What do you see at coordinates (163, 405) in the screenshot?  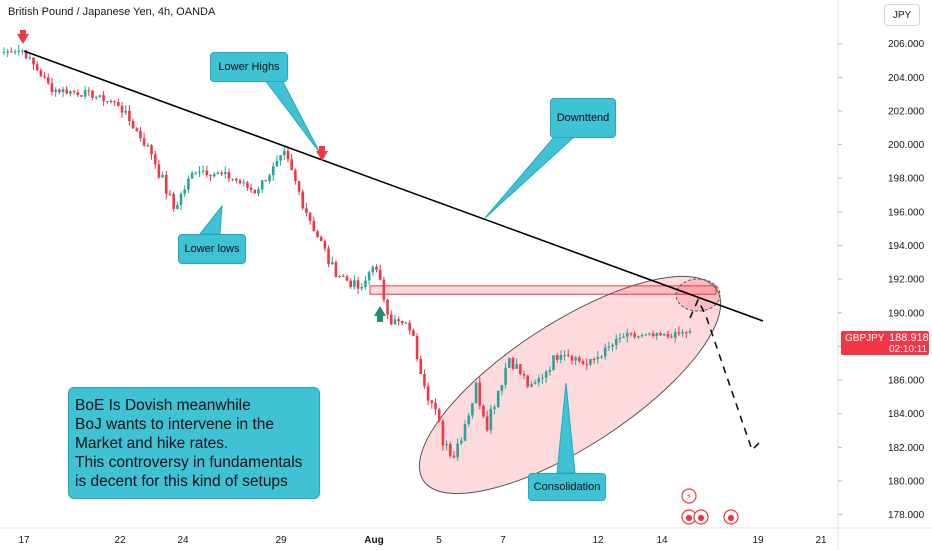 I see `note-line: BoE Is Dovish meanwhile` at bounding box center [163, 405].